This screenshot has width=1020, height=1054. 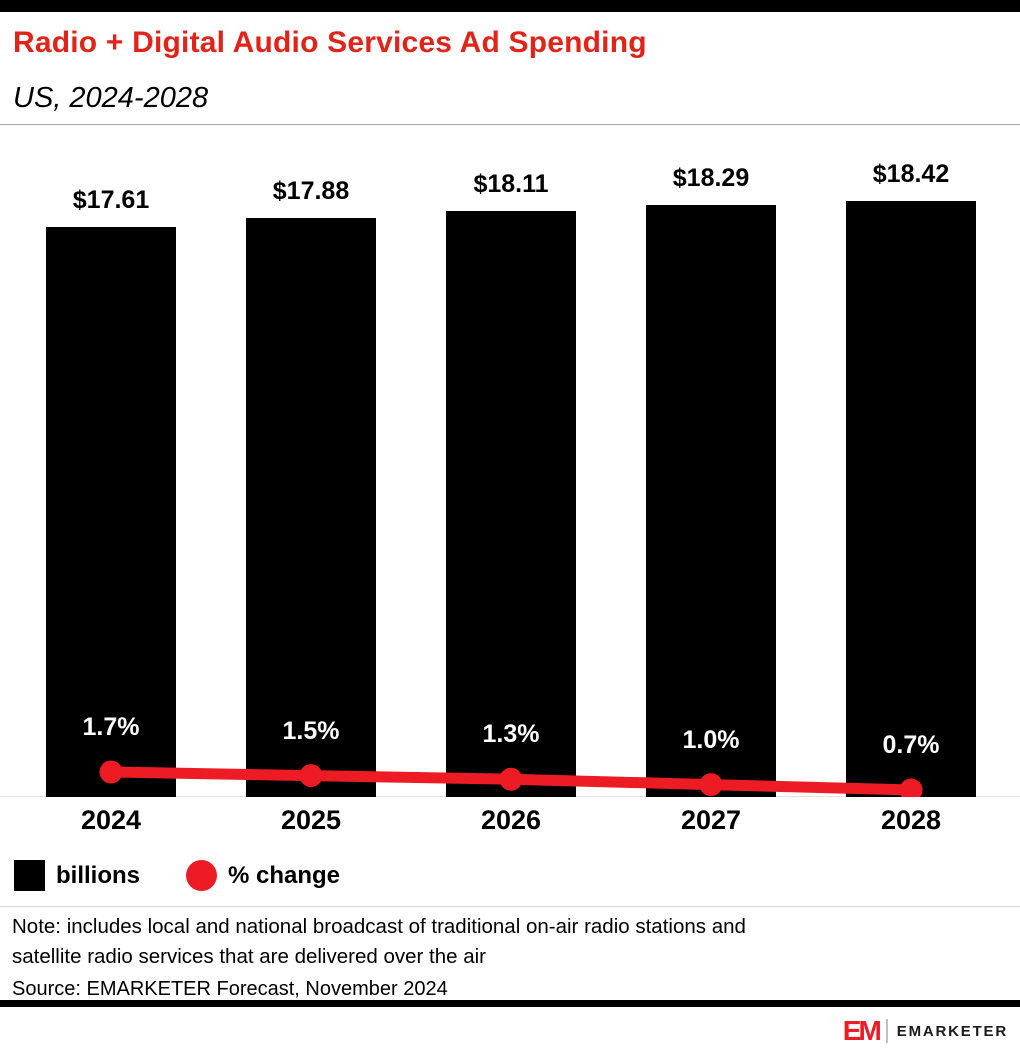 What do you see at coordinates (111, 512) in the screenshot?
I see `bar-2024` at bounding box center [111, 512].